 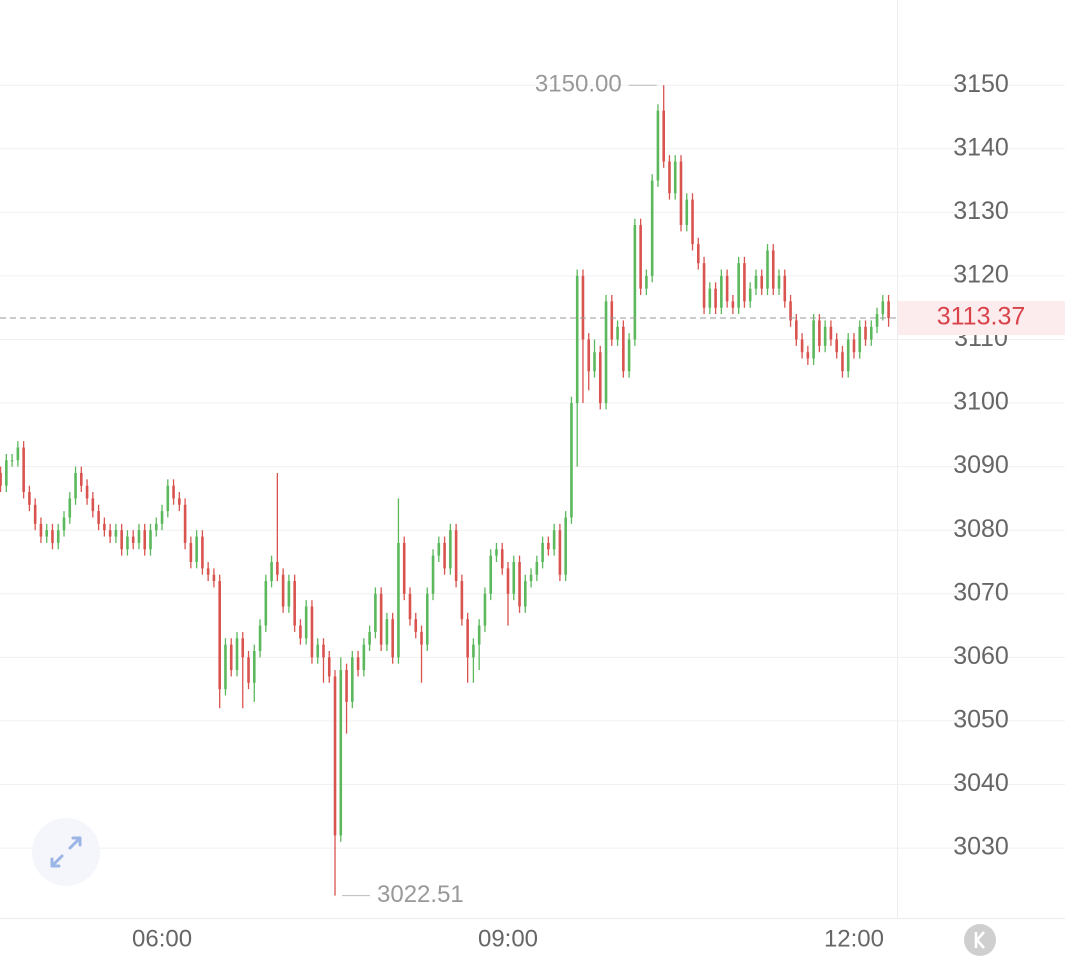 I want to click on collapse-button, so click(x=980, y=940).